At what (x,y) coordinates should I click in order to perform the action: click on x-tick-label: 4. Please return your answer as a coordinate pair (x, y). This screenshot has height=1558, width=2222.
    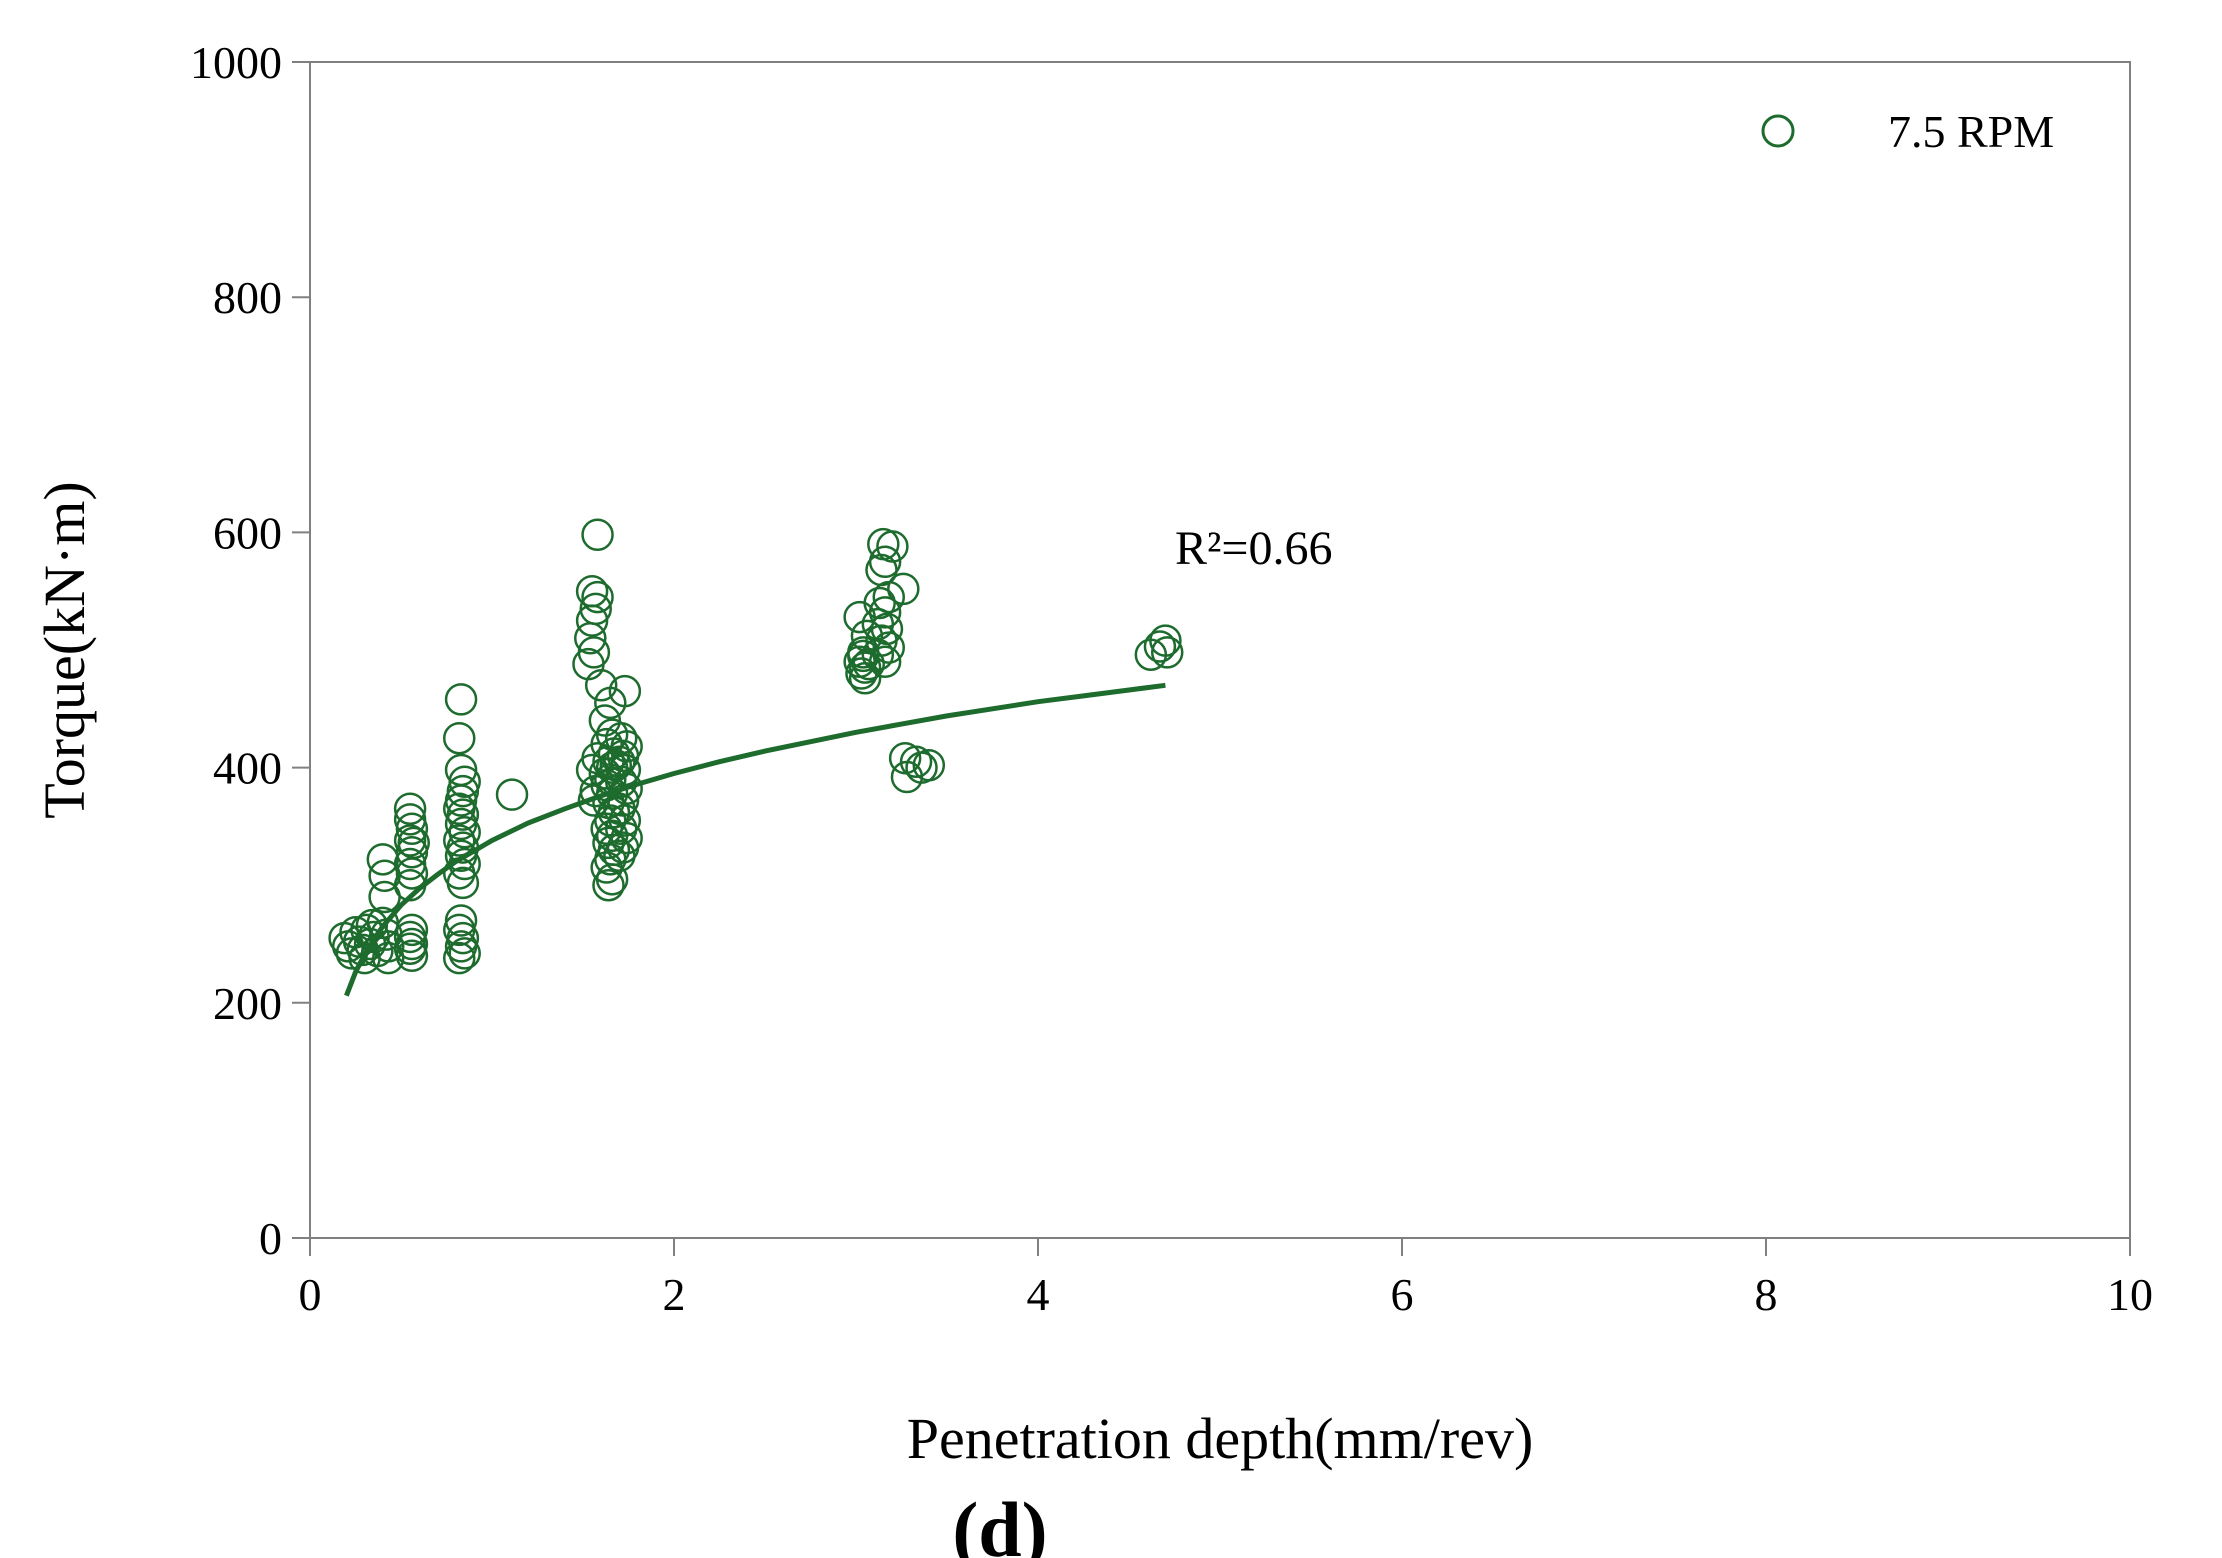
    Looking at the image, I should click on (1038, 1294).